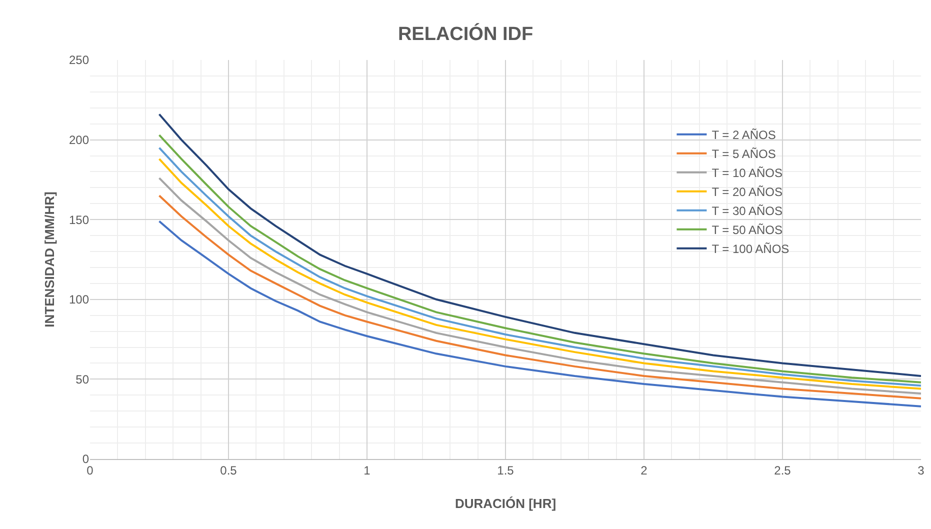 Image resolution: width=931 pixels, height=529 pixels. Describe the element at coordinates (744, 154) in the screenshot. I see `legend-label: T = 5 AÑOS` at that location.